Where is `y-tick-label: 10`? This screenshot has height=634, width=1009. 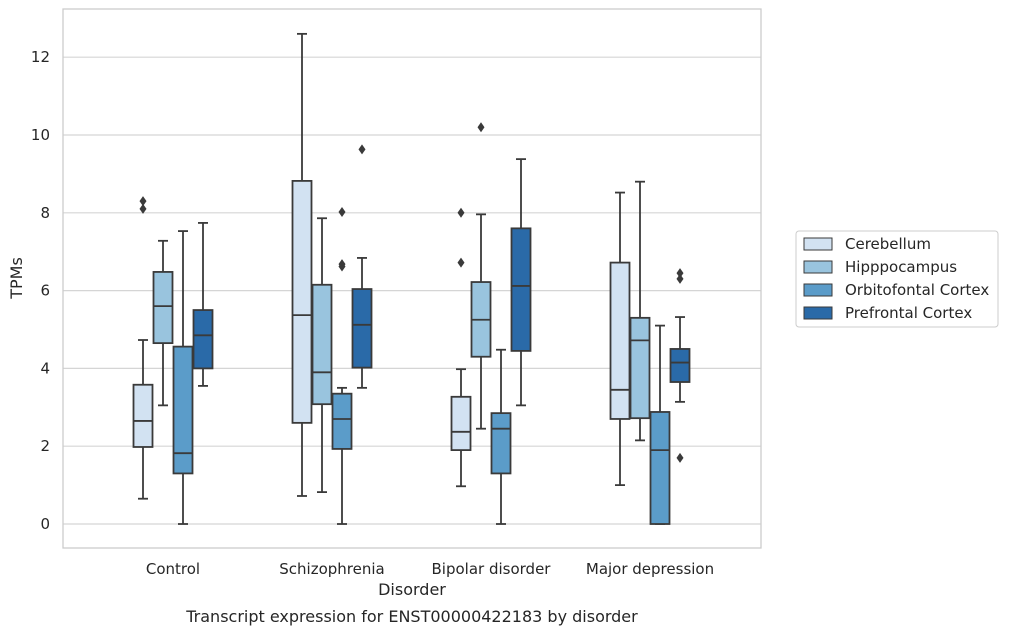 y-tick-label: 10 is located at coordinates (40, 135).